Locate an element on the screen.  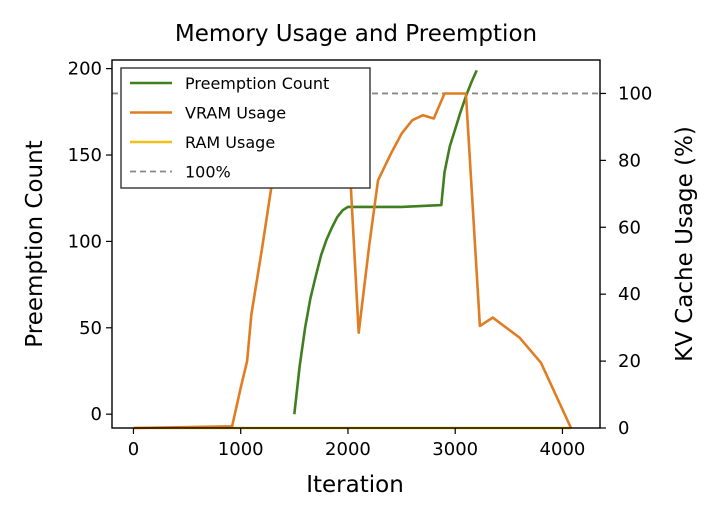
x-tick-label: 0 is located at coordinates (133, 449).